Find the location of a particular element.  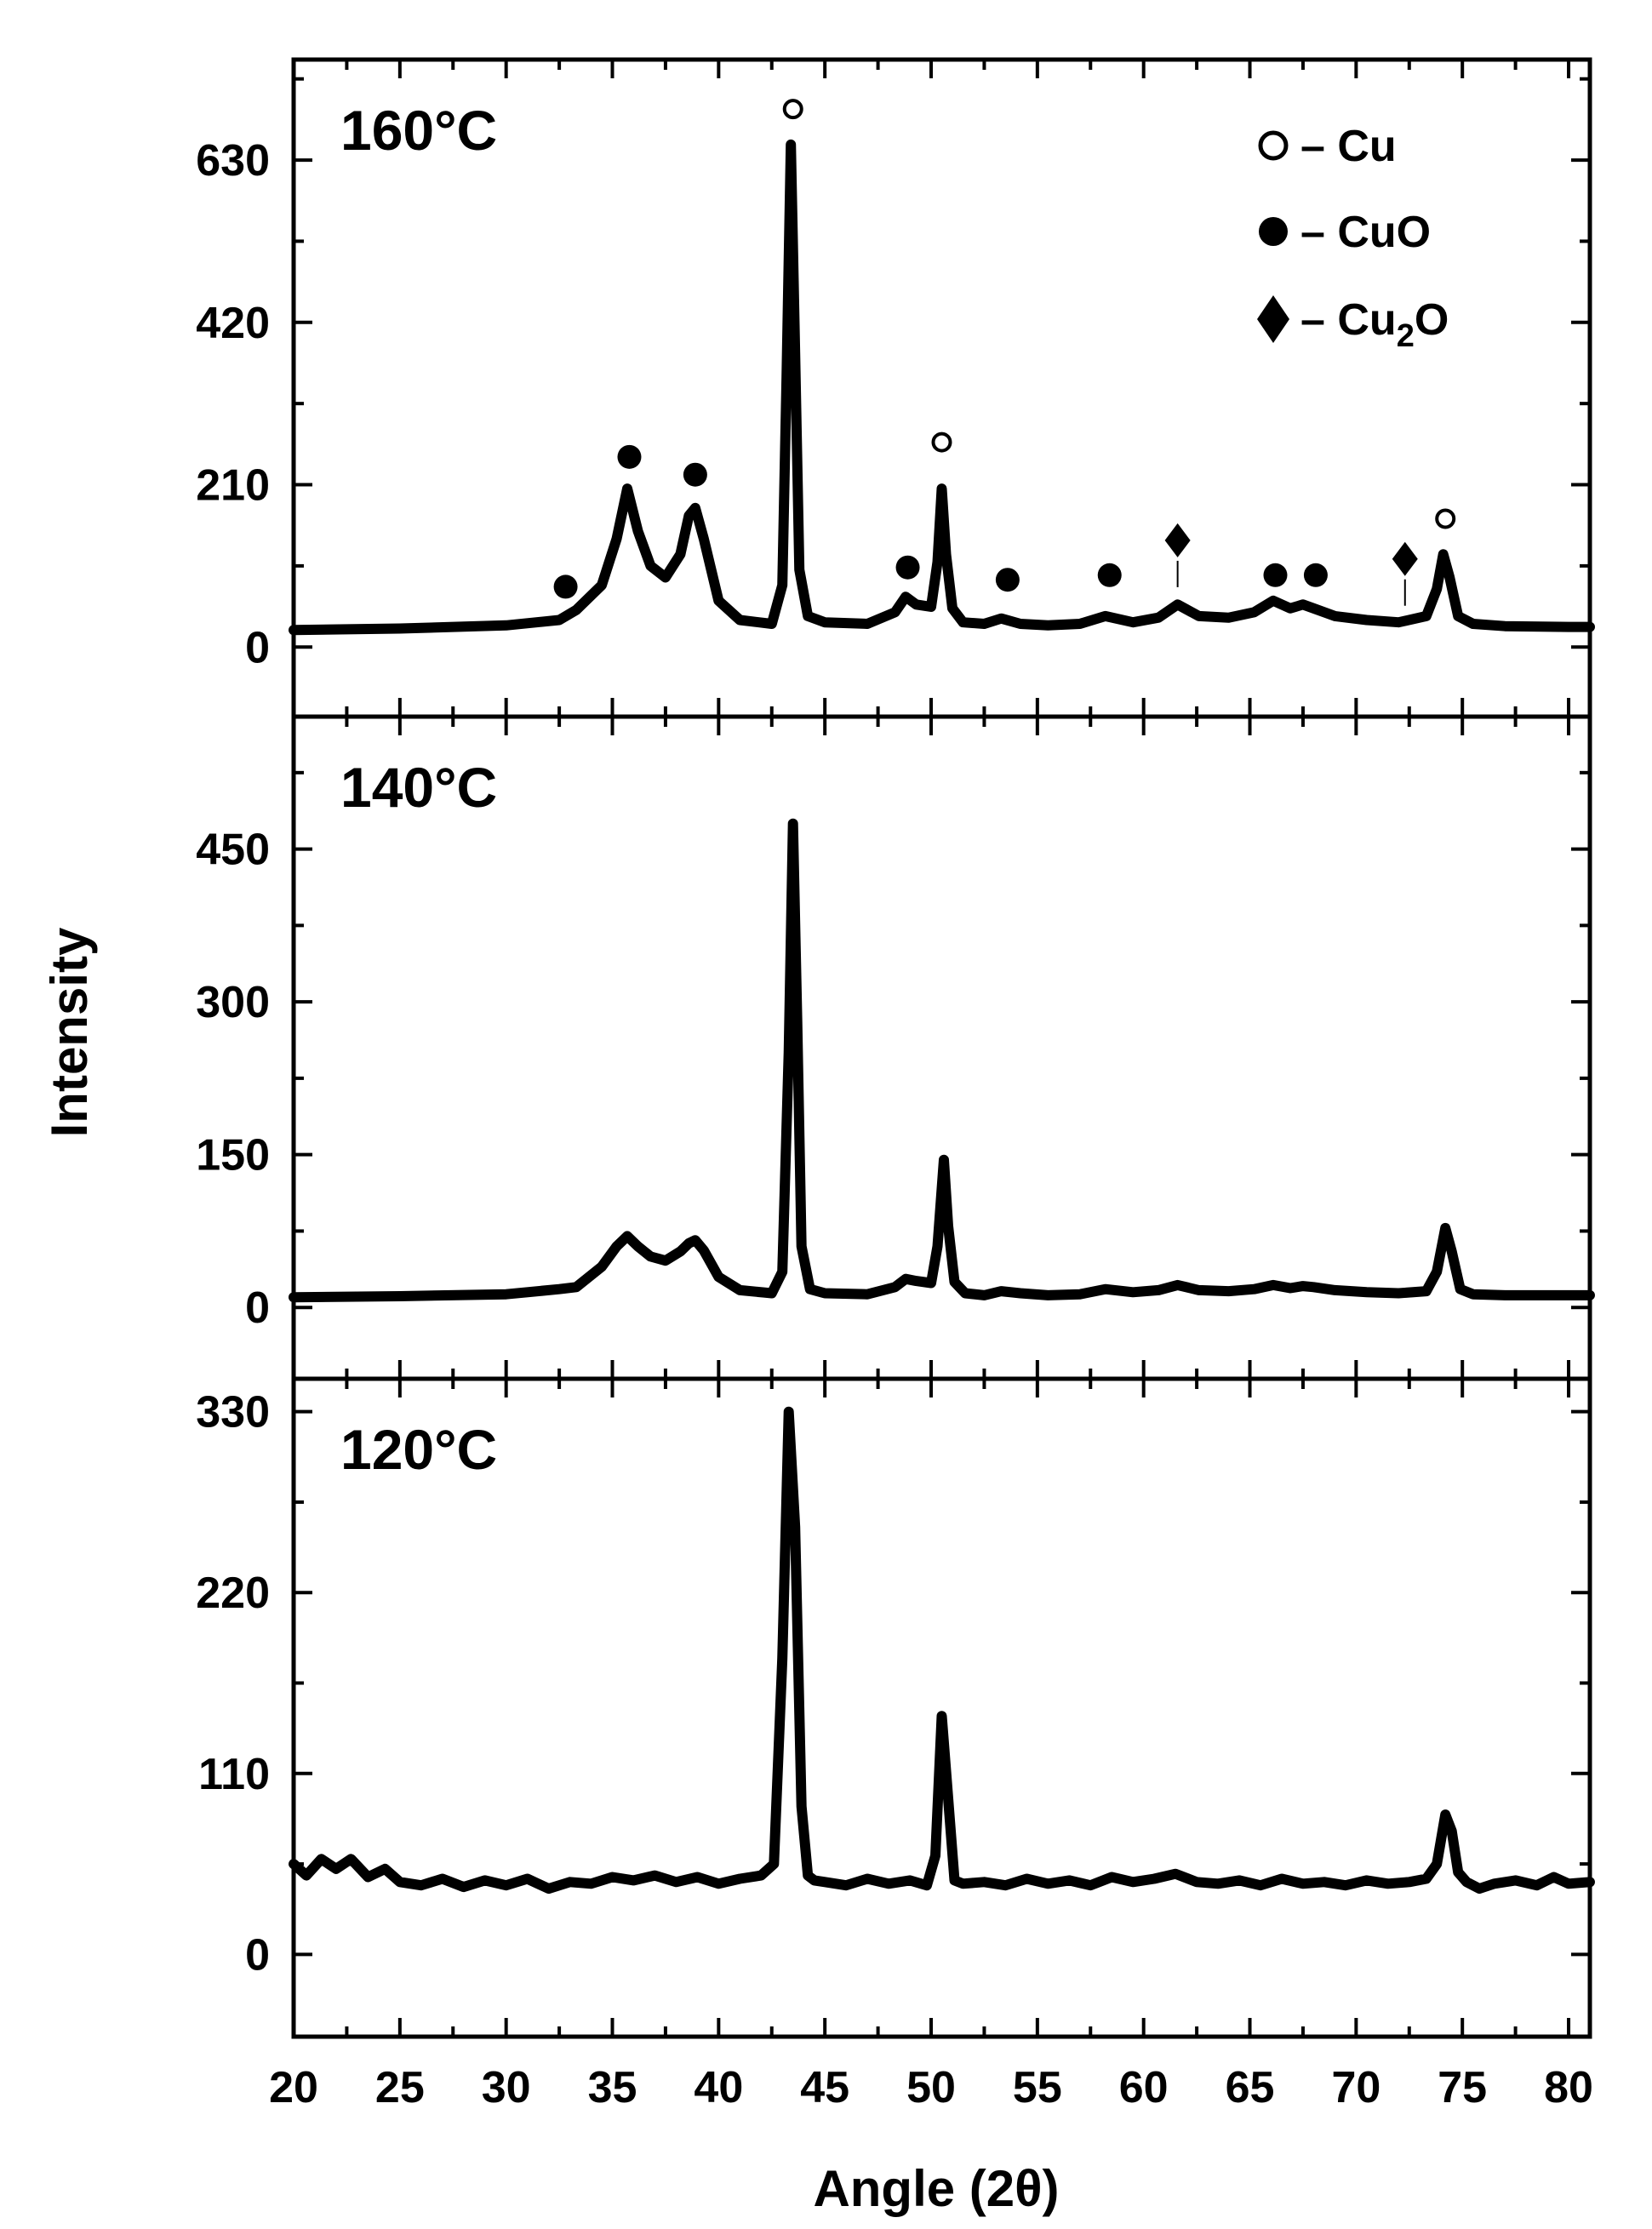

panel-3-ytick-label: 220 is located at coordinates (233, 1593).